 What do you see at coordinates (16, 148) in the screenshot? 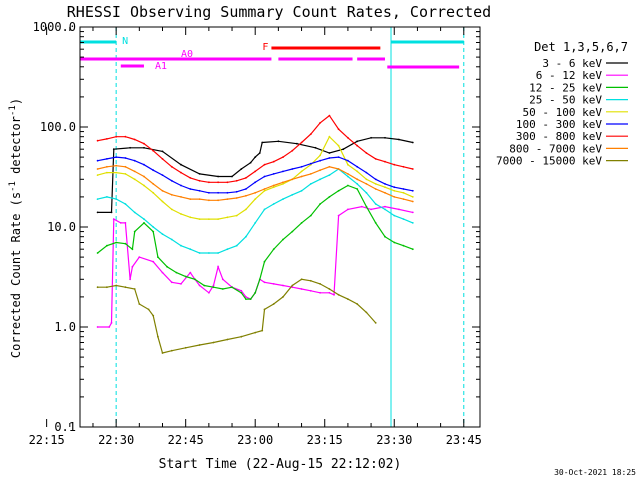
I see `y-axis-label-mid: detector` at bounding box center [16, 148].